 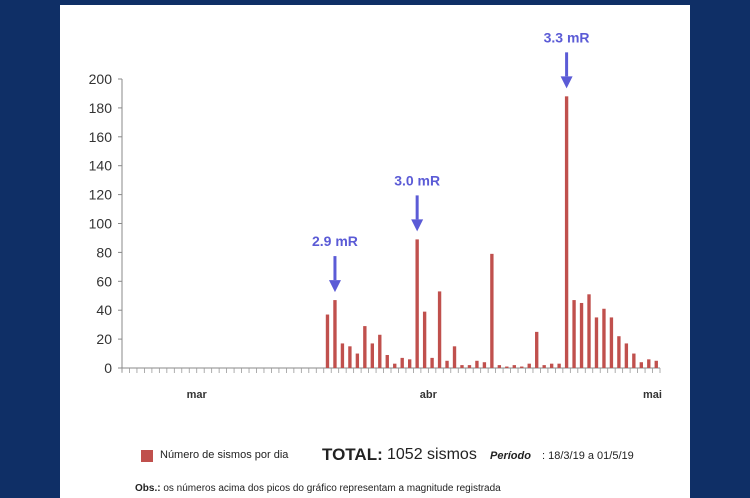 What do you see at coordinates (588, 456) in the screenshot?
I see `period-value: : 18/3/19 a 01/5/19` at bounding box center [588, 456].